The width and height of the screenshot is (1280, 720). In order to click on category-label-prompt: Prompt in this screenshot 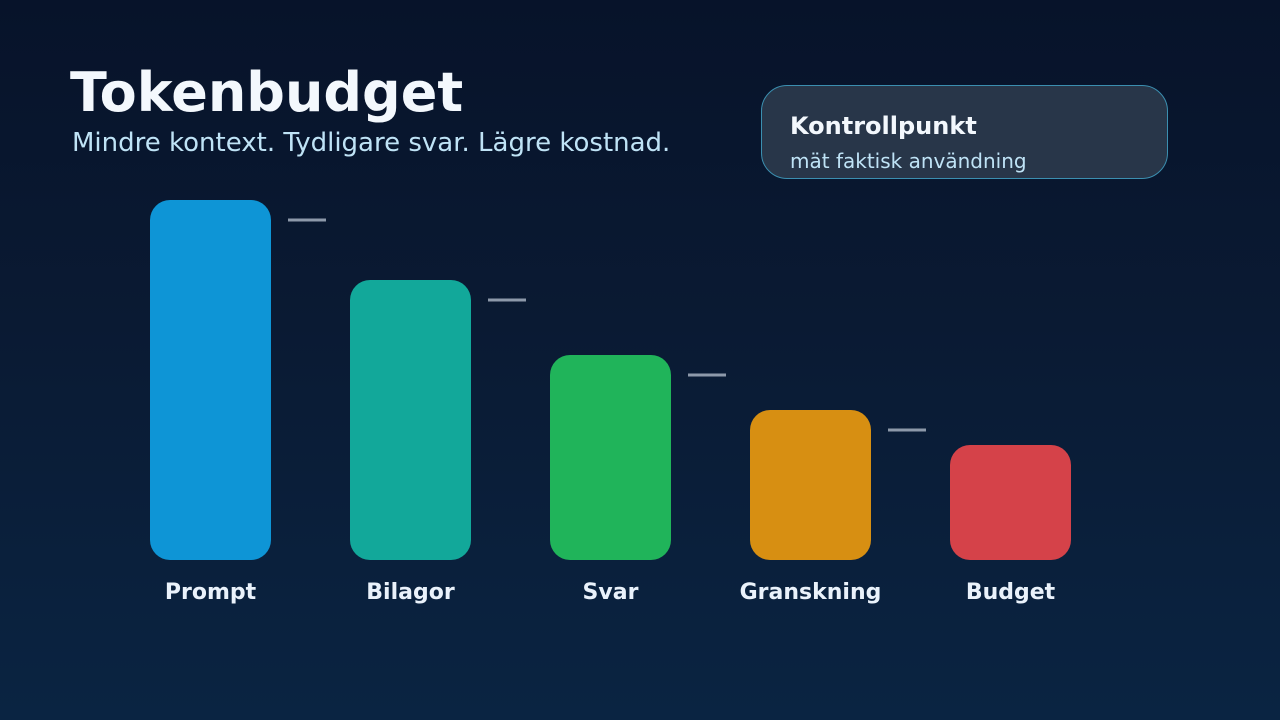, I will do `click(211, 592)`.